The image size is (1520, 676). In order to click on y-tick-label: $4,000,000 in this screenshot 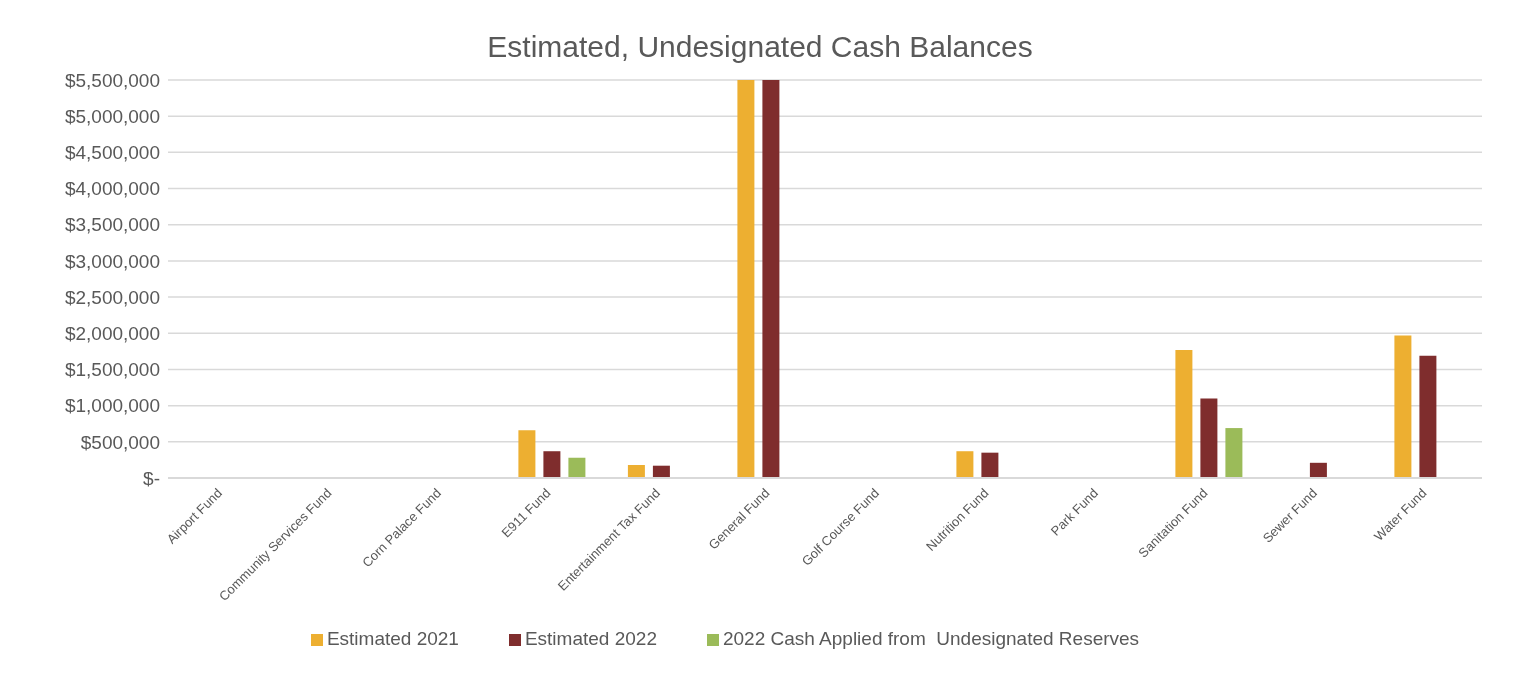, I will do `click(112, 189)`.